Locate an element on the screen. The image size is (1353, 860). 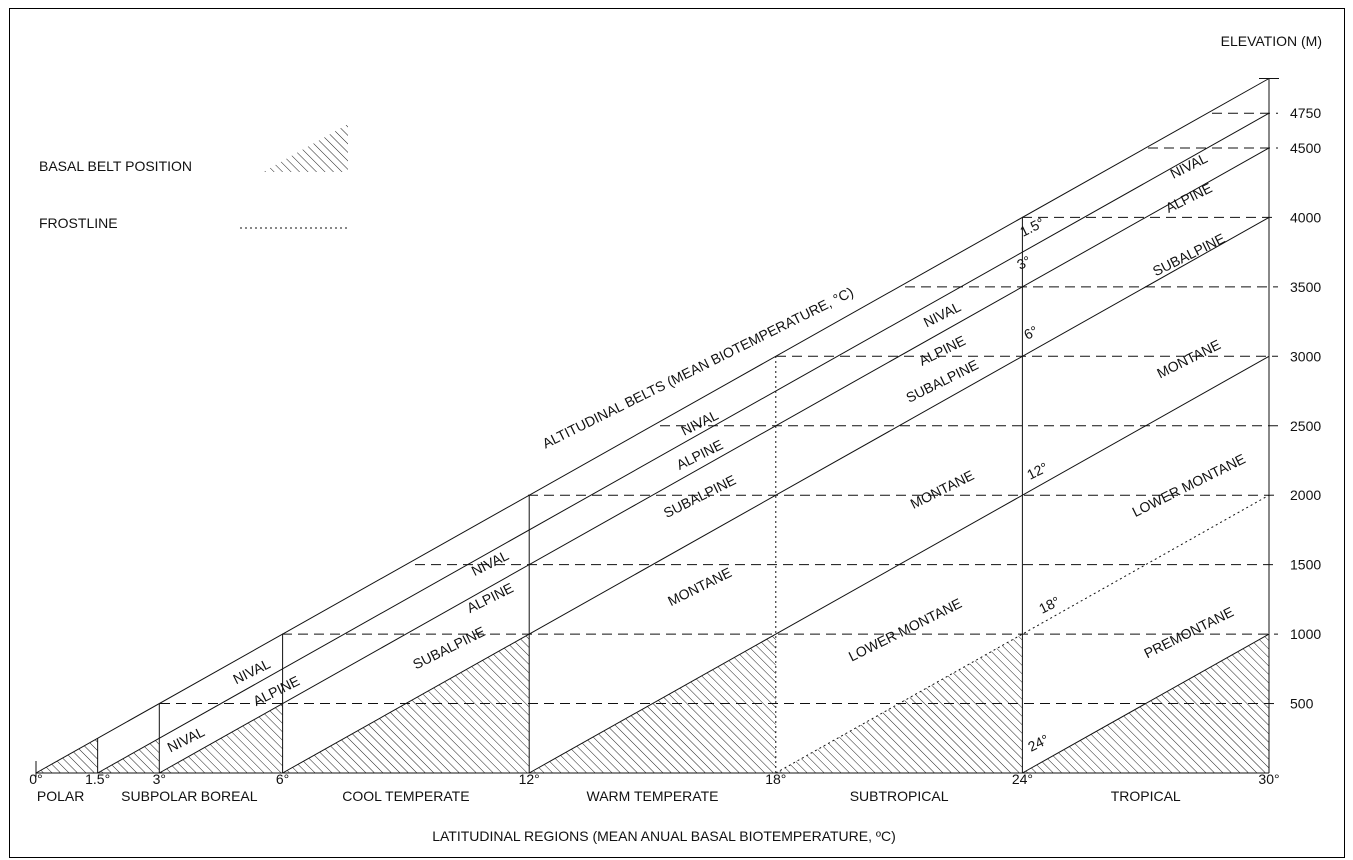
elevation-tick-4000: 4000 is located at coordinates (1305, 217).